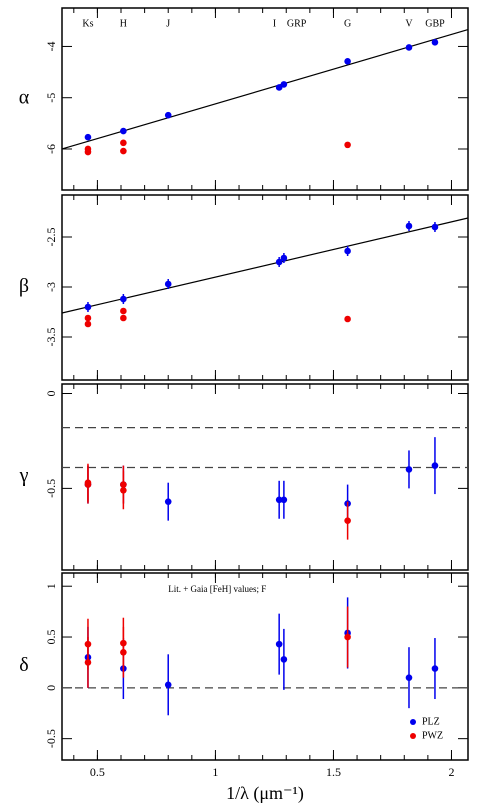 This screenshot has height=807, width=491. Describe the element at coordinates (51, 149) in the screenshot. I see `y-tick-label: -6` at that location.